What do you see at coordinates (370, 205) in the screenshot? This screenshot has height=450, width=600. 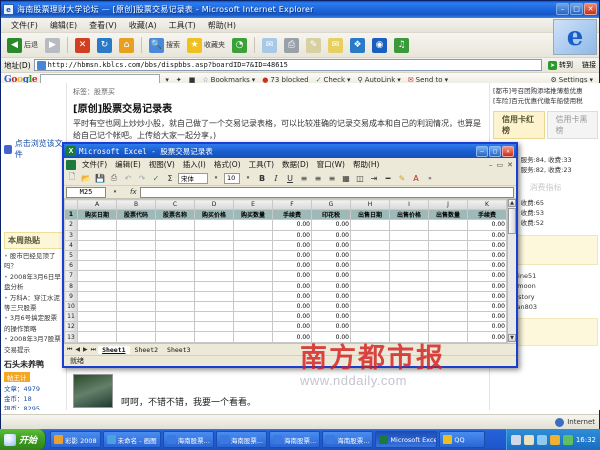 I see `col-letter-h: H` at bounding box center [370, 205].